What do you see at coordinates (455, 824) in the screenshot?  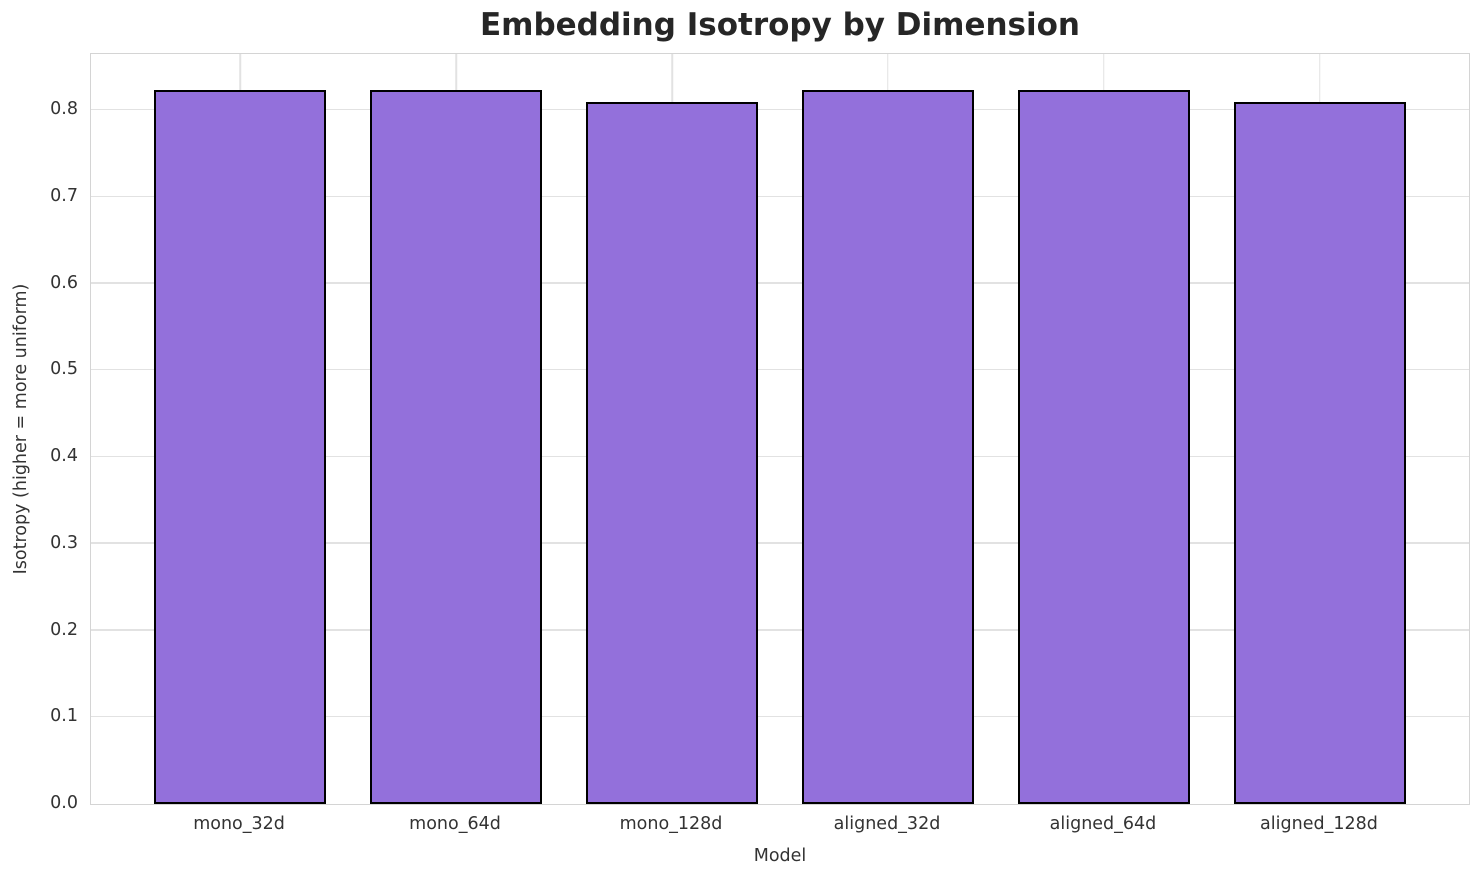 I see `x-tick-label: mono_64d` at bounding box center [455, 824].